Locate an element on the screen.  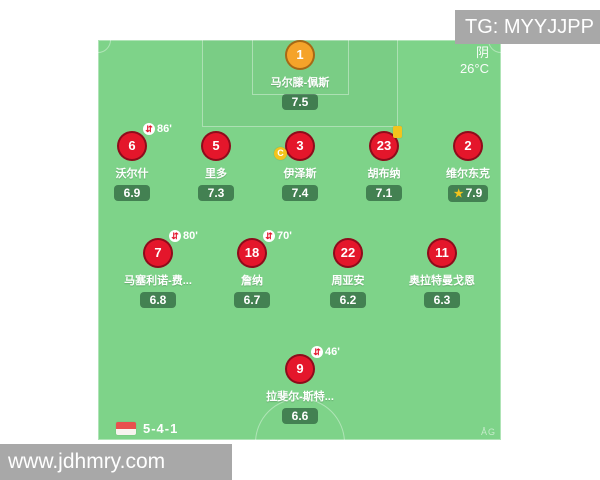
player-forward-9: 9 ⇵ 46' 拉斐尔-斯特... 6.6 is located at coordinates (300, 385).